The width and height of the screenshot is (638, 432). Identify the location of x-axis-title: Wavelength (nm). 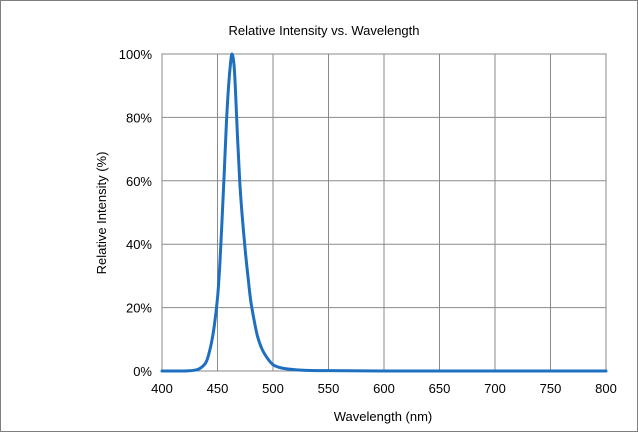
(383, 416).